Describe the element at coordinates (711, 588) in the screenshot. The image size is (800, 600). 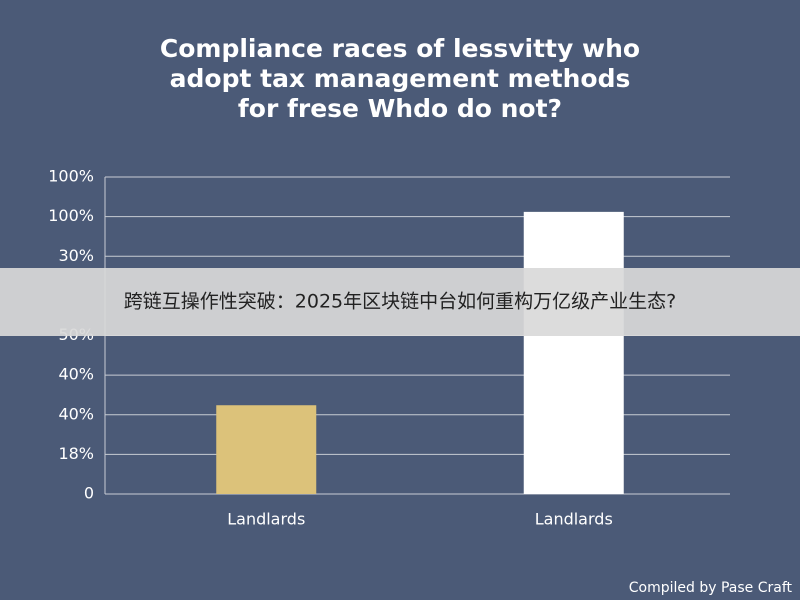
I see `footer: Compiled by Pase Craft` at that location.